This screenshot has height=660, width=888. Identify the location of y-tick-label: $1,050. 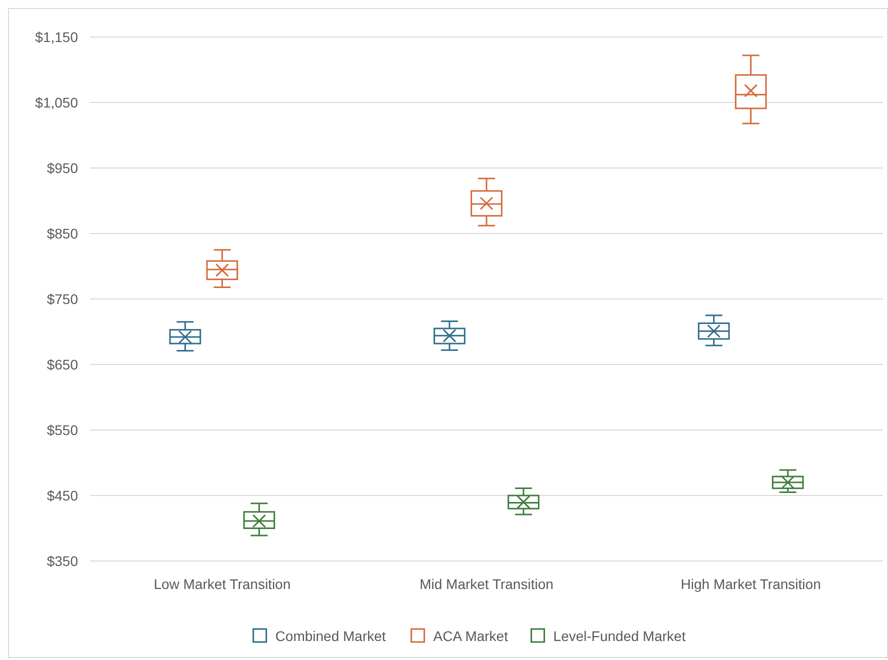
(56, 102).